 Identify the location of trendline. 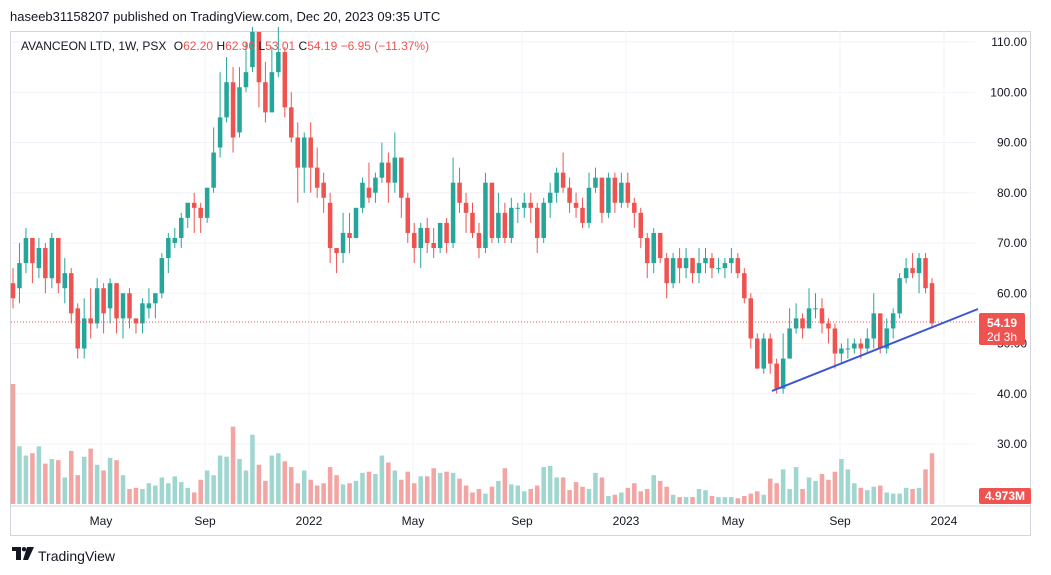
(875, 350).